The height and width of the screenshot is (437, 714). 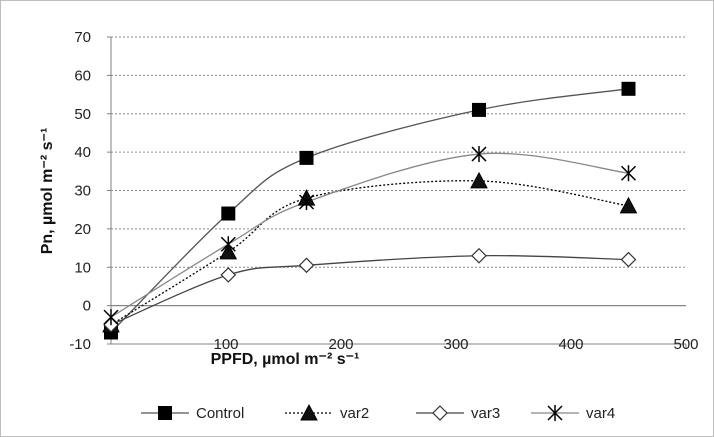 What do you see at coordinates (685, 344) in the screenshot?
I see `x-tick-label: 500` at bounding box center [685, 344].